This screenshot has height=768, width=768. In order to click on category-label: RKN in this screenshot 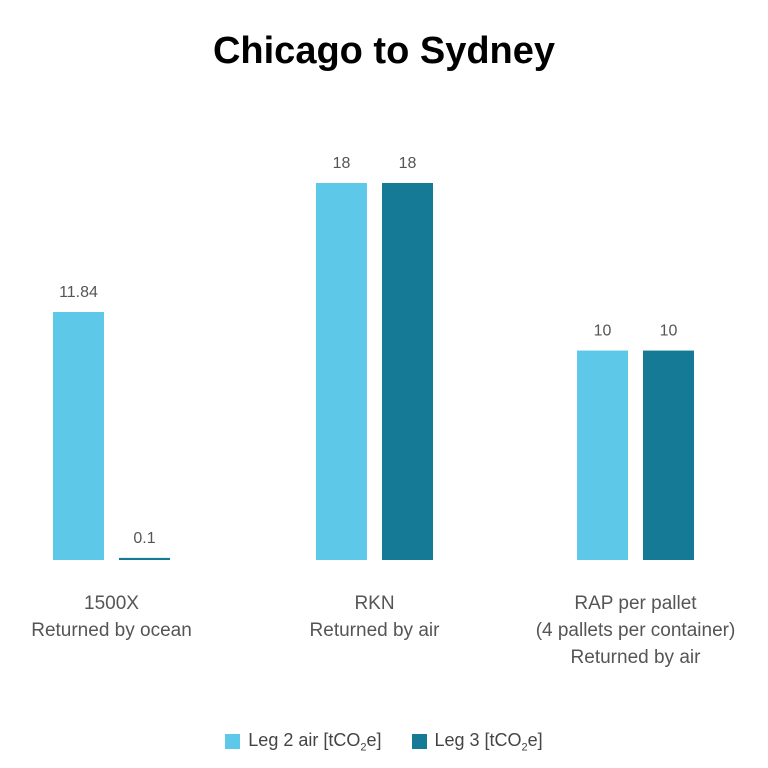, I will do `click(374, 603)`.